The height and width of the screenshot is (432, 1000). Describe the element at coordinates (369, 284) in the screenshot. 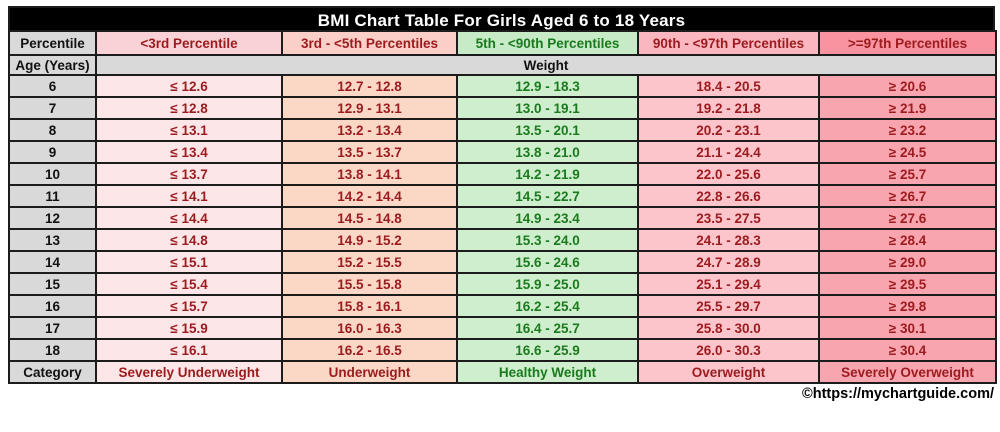

I see `bmi-range-cell: 15.5 - 15.8` at that location.